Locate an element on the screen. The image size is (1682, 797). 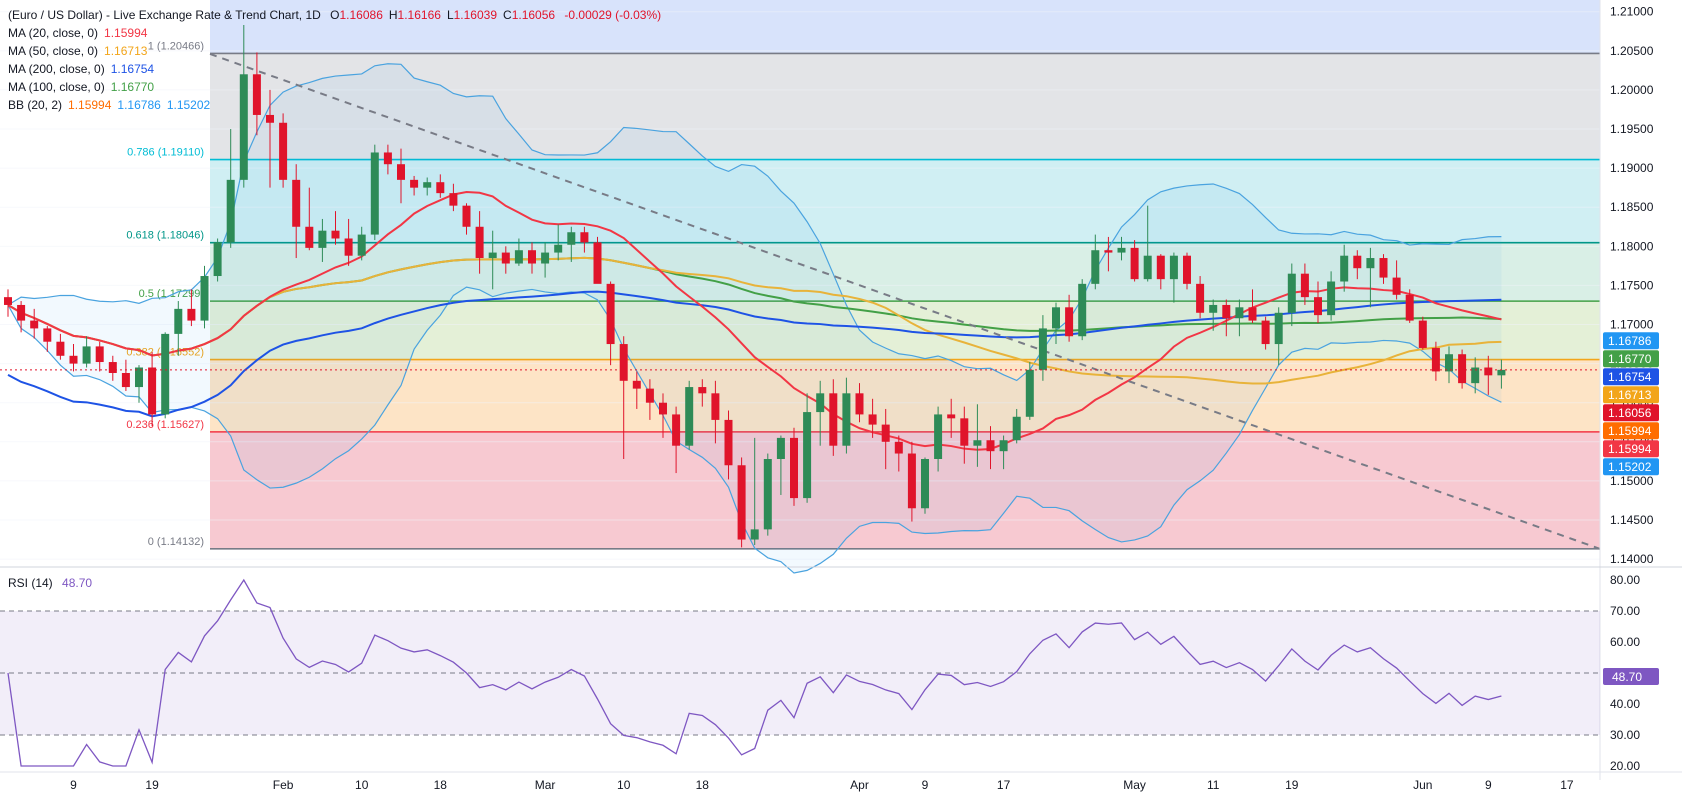
indicator-row: BB (20, 2) 1.15994 1.16786 1.15202 is located at coordinates (334, 105).